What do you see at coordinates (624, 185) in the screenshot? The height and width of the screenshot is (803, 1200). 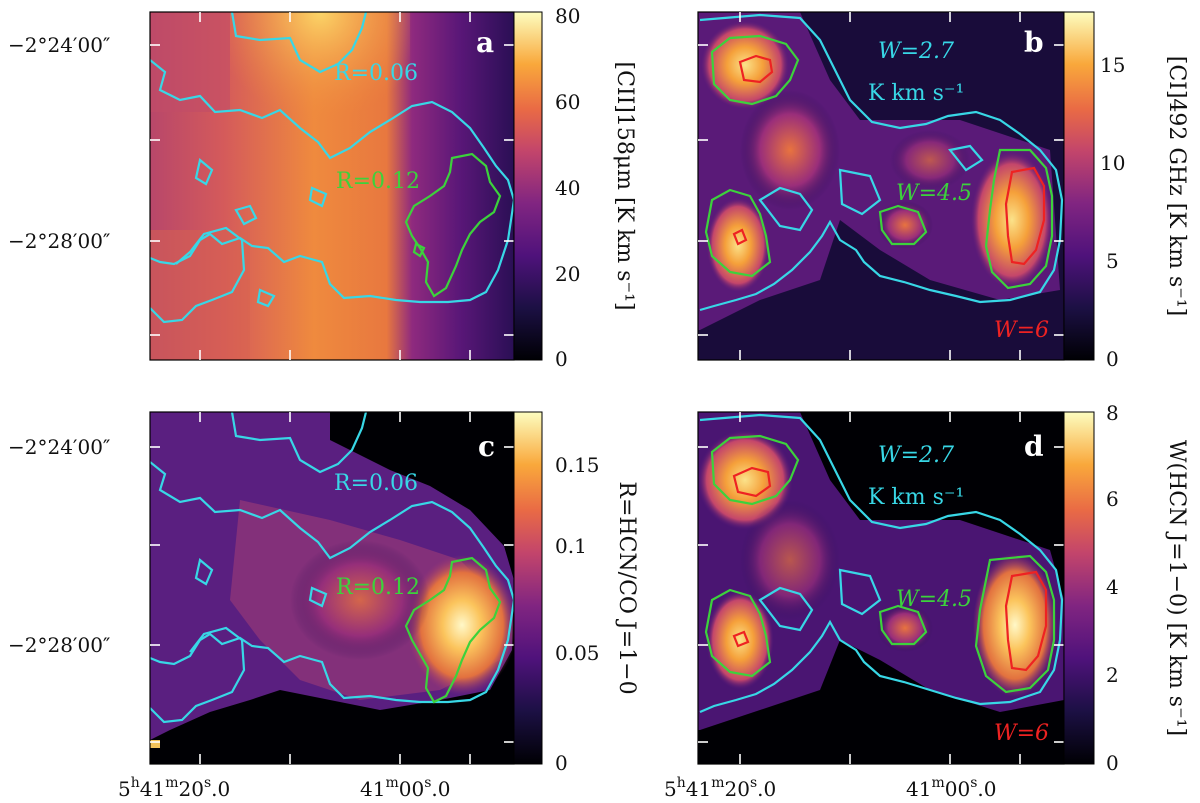 I see `panel-a-colorbar-label: [CII]158μm [K km s⁻¹]` at bounding box center [624, 185].